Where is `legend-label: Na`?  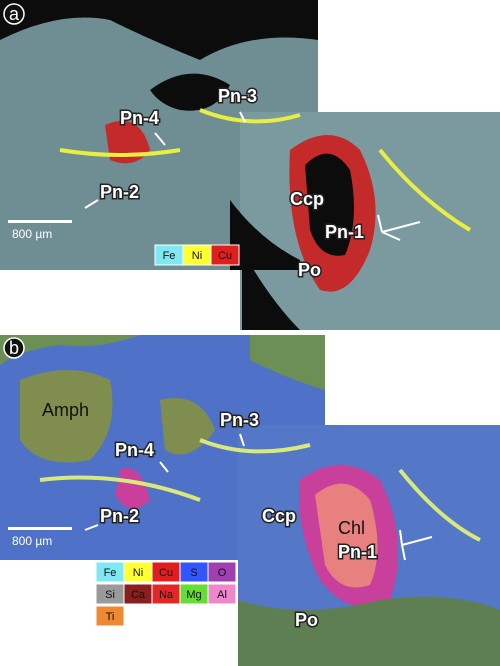 legend-label: Na is located at coordinates (166, 595).